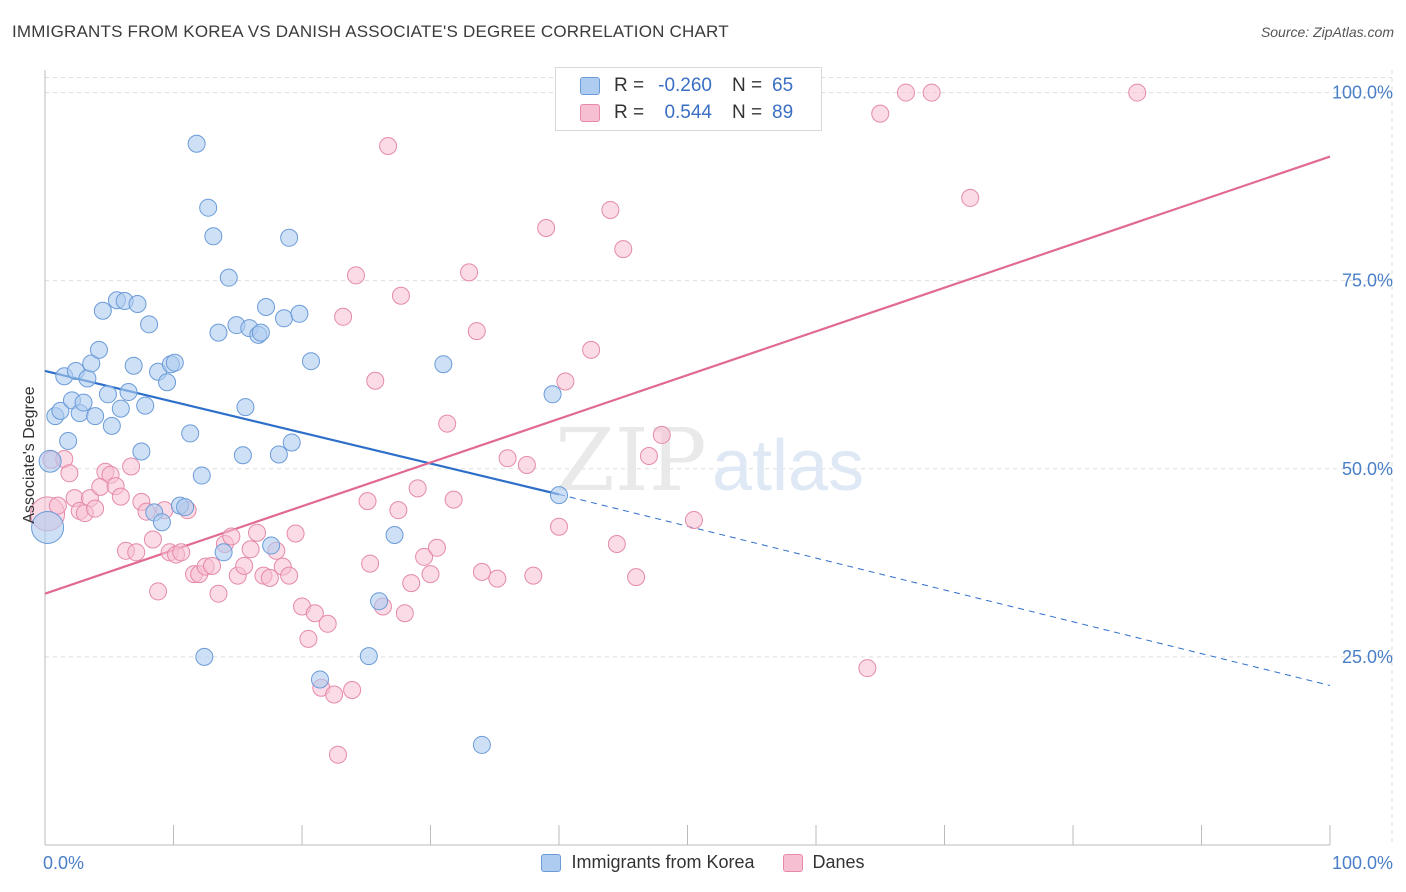 The width and height of the screenshot is (1406, 892). Describe the element at coordinates (709, 461) in the screenshot. I see `watermark: ZIP atlas` at that location.